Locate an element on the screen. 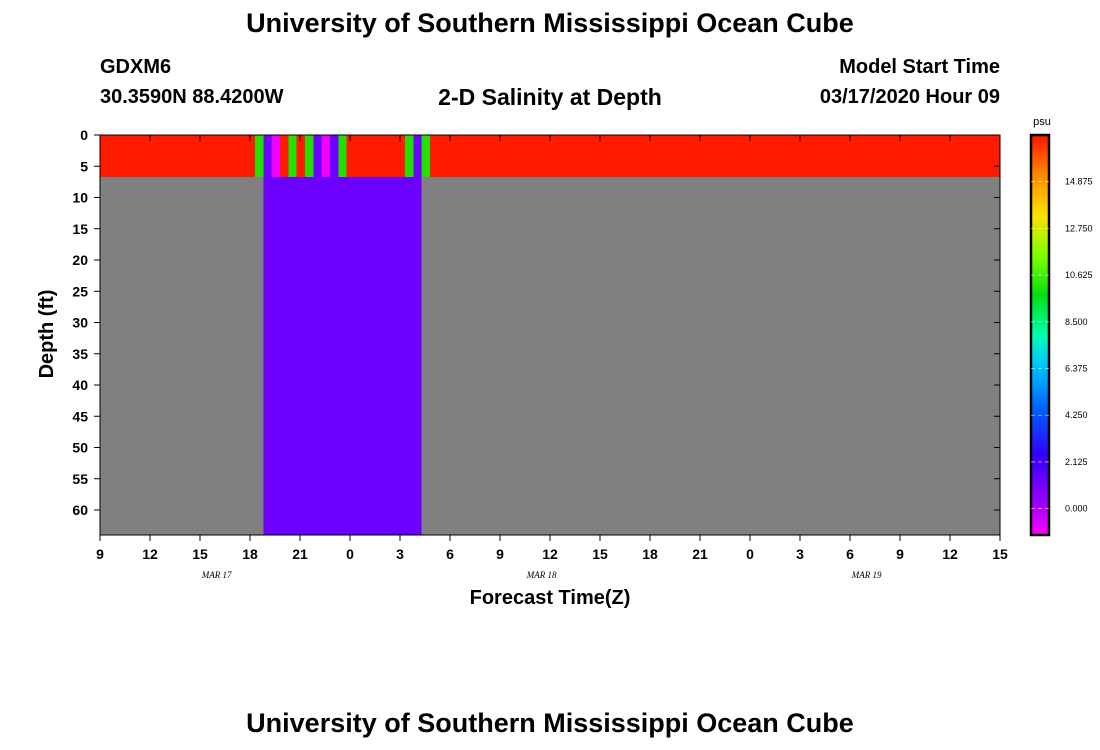  colorbar-scale is located at coordinates (1040, 335).